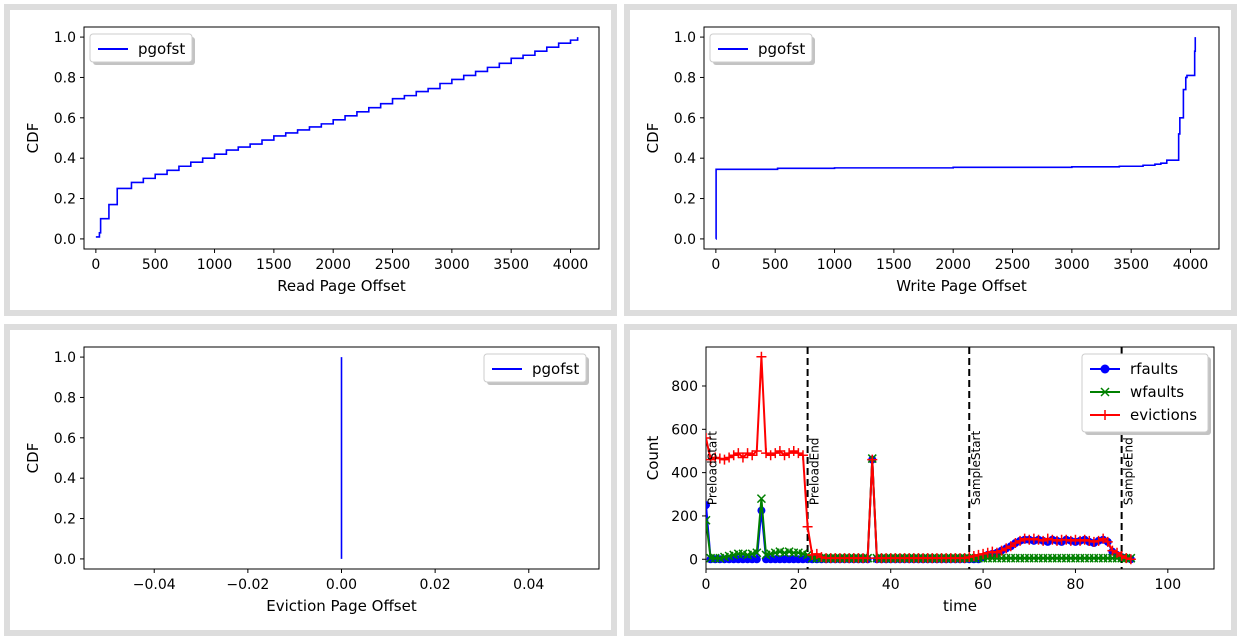 The width and height of the screenshot is (1240, 640). Describe the element at coordinates (1129, 471) in the screenshot. I see `phase-marker-label: SampleEnd` at that location.